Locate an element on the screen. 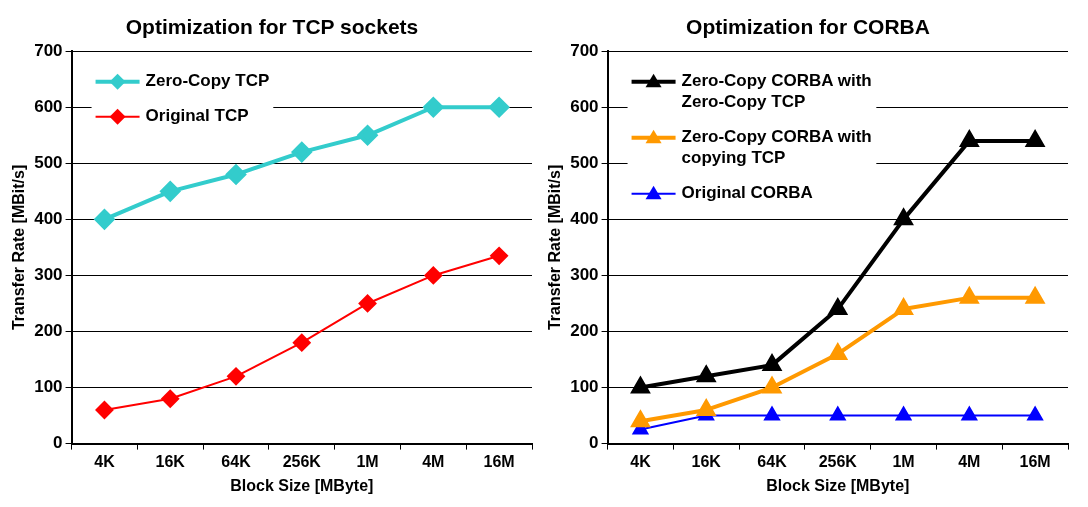 The height and width of the screenshot is (507, 1088). legend-label: Zero-Copy CORBA with copying TCP is located at coordinates (776, 147).